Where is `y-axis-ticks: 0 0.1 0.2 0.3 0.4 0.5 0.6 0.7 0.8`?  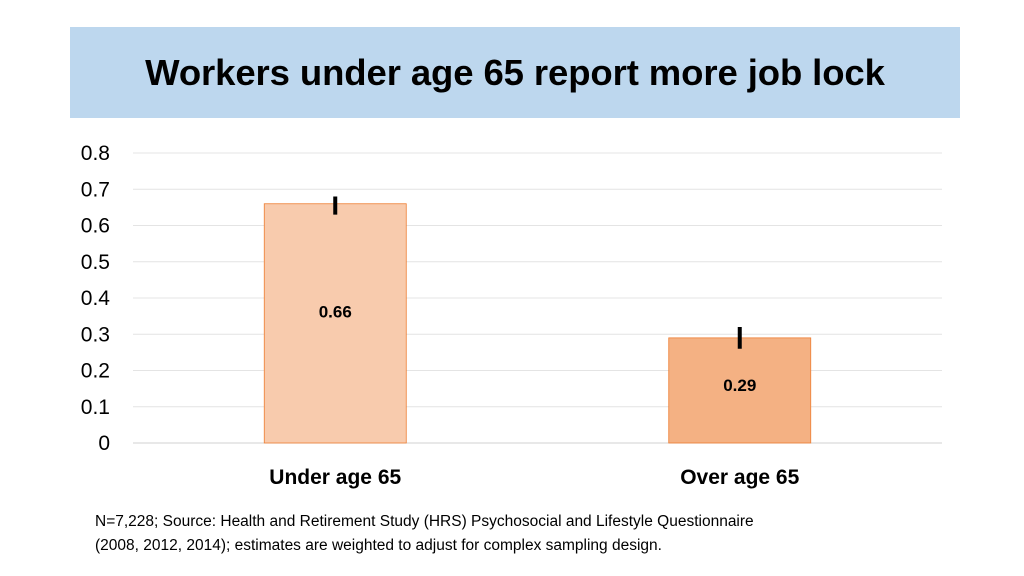
y-axis-ticks: 0 0.1 0.2 0.3 0.4 0.5 0.6 0.7 0.8 is located at coordinates (96, 298).